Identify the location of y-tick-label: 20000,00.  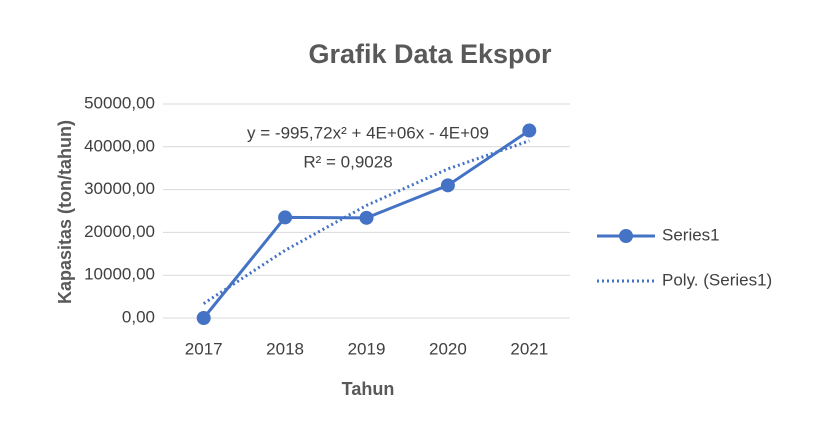
(119, 231).